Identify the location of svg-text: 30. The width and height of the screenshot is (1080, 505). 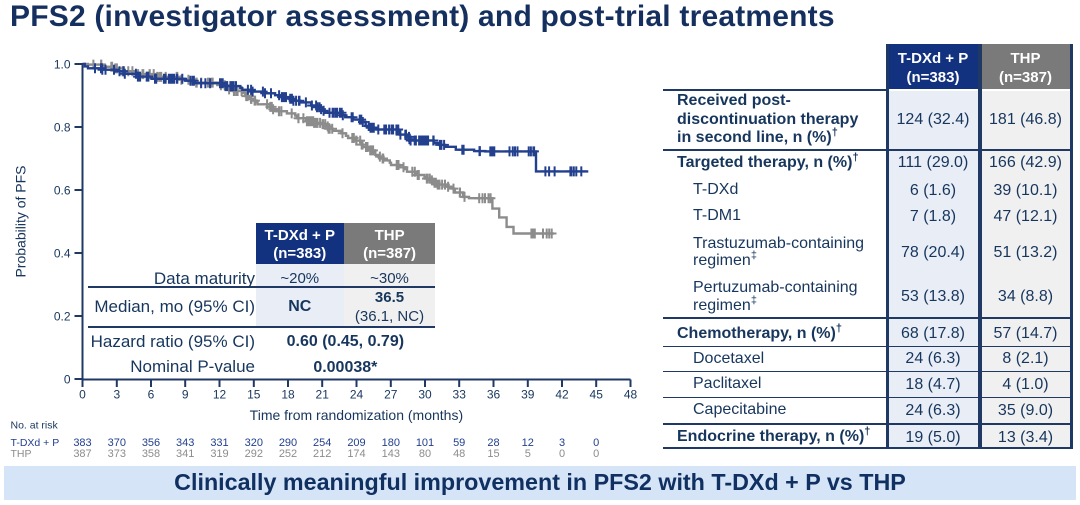
(425, 394).